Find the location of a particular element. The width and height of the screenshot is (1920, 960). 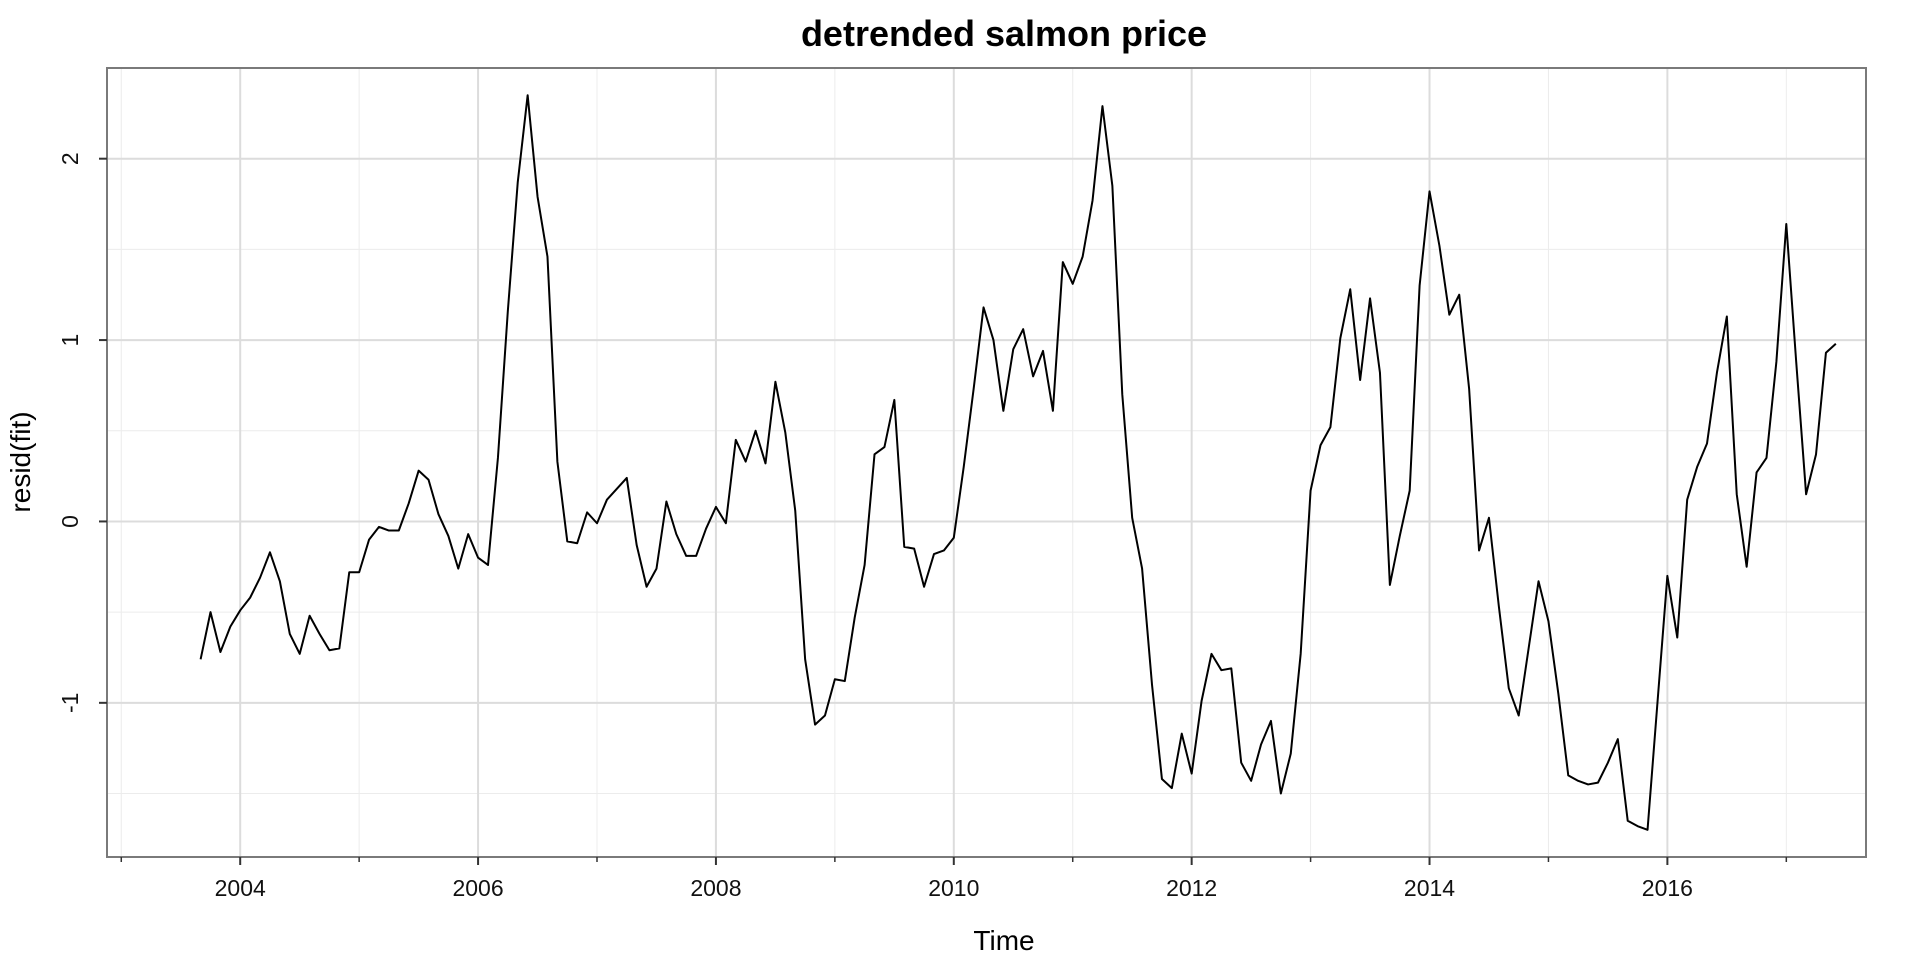

y-tick-label: 0 is located at coordinates (70, 521).